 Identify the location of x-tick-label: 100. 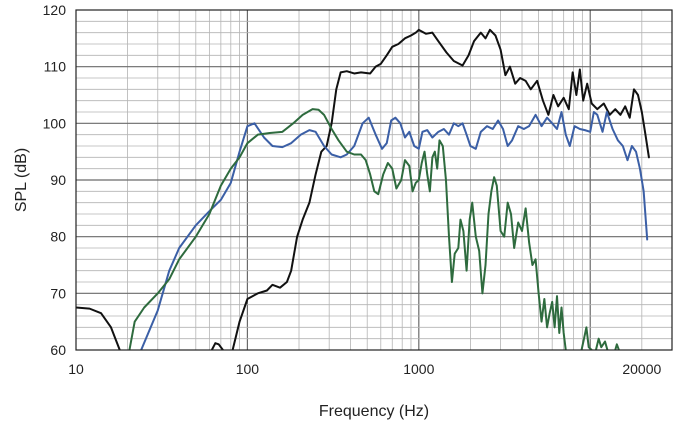
(248, 369).